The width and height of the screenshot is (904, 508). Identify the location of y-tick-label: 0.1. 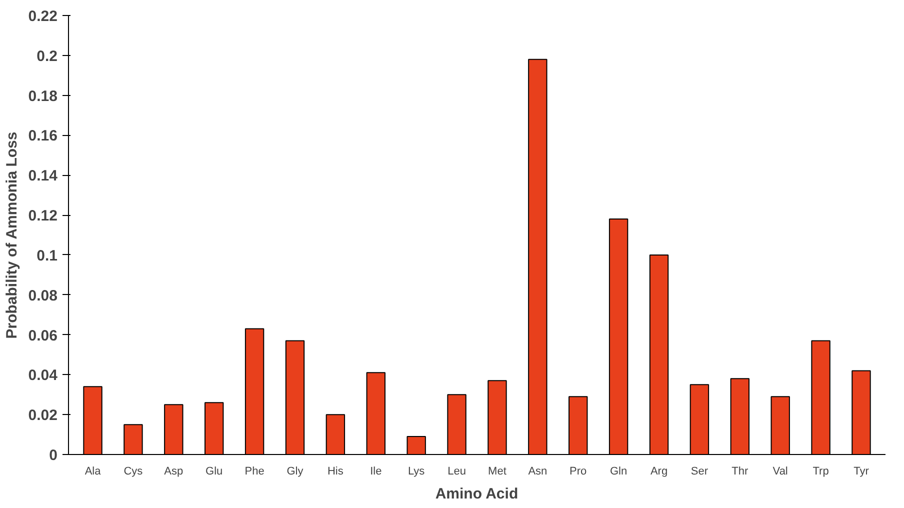
(47, 255).